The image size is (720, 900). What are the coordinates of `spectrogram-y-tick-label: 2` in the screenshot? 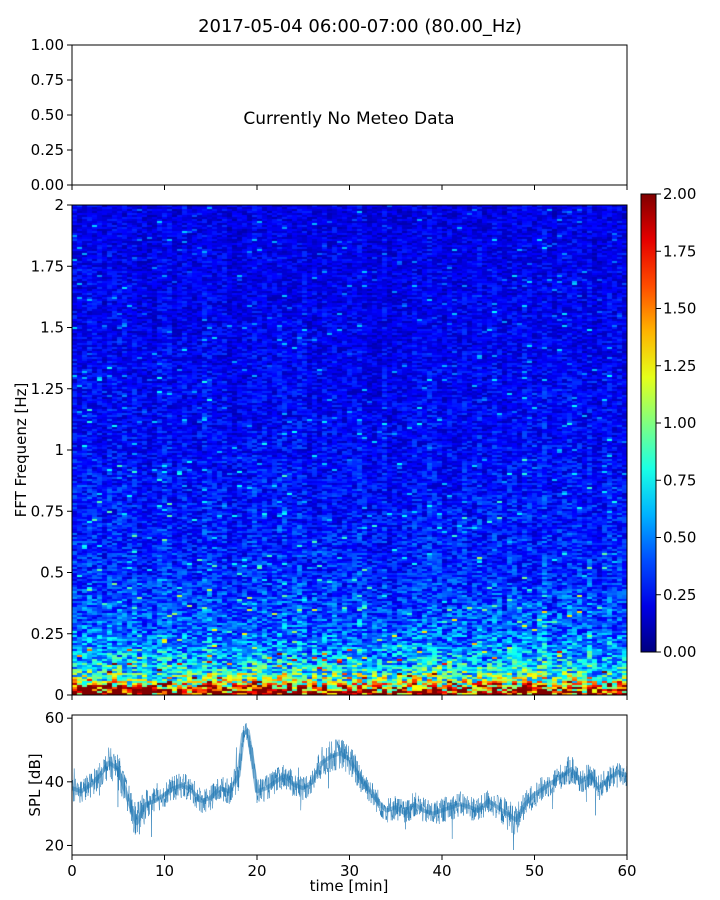 It's located at (59, 205).